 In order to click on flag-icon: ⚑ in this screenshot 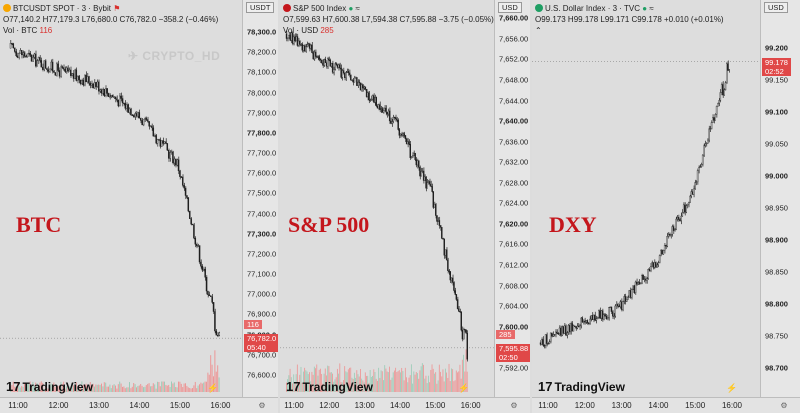, I will do `click(117, 8)`.